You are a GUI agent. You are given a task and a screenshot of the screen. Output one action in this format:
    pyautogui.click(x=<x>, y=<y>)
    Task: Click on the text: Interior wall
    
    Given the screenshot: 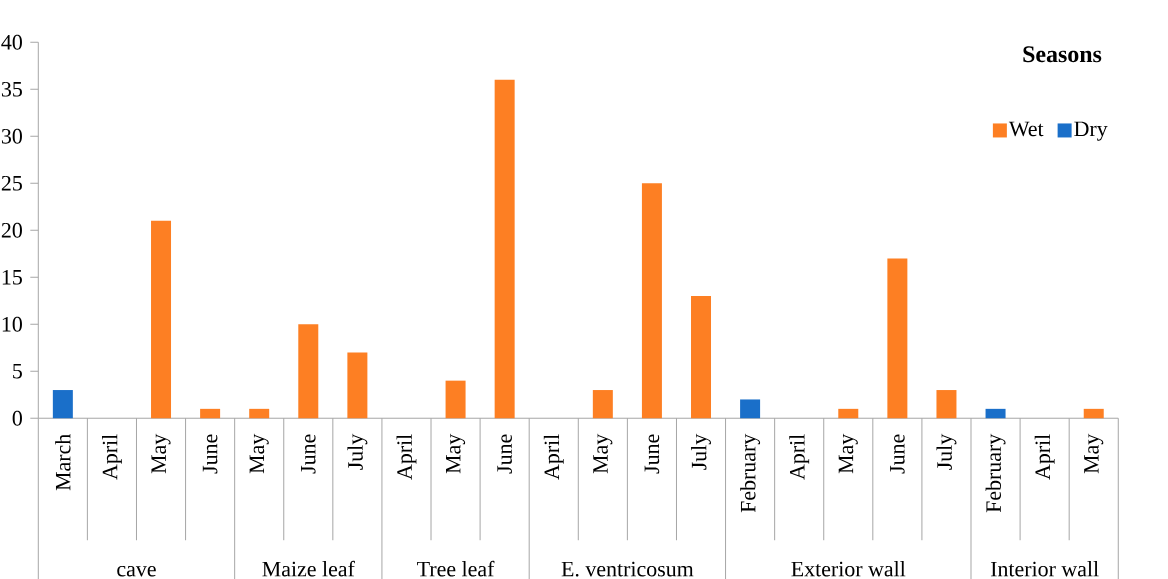 What is the action you would take?
    pyautogui.click(x=1044, y=569)
    